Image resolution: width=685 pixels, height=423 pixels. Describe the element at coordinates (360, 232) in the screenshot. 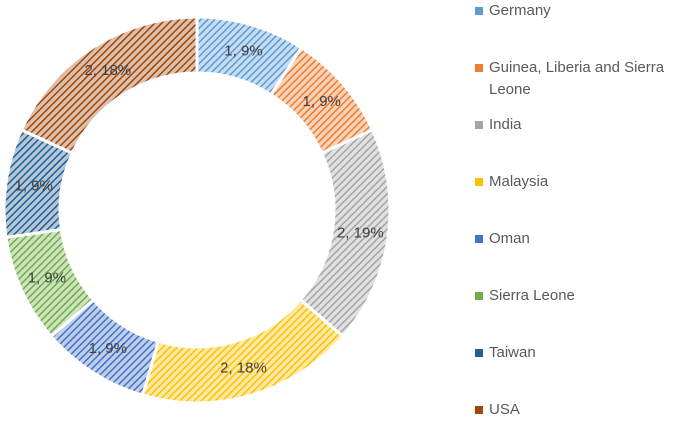

I see `data-label: 2, 19%` at that location.